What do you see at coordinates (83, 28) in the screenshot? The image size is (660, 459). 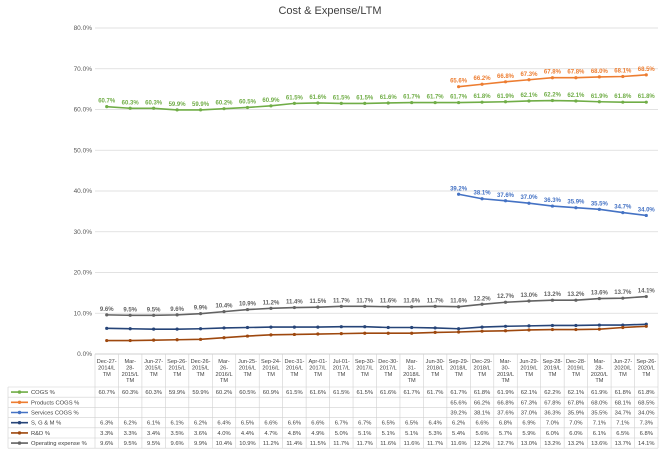 I see `y-tick-label: 80.0%` at bounding box center [83, 28].